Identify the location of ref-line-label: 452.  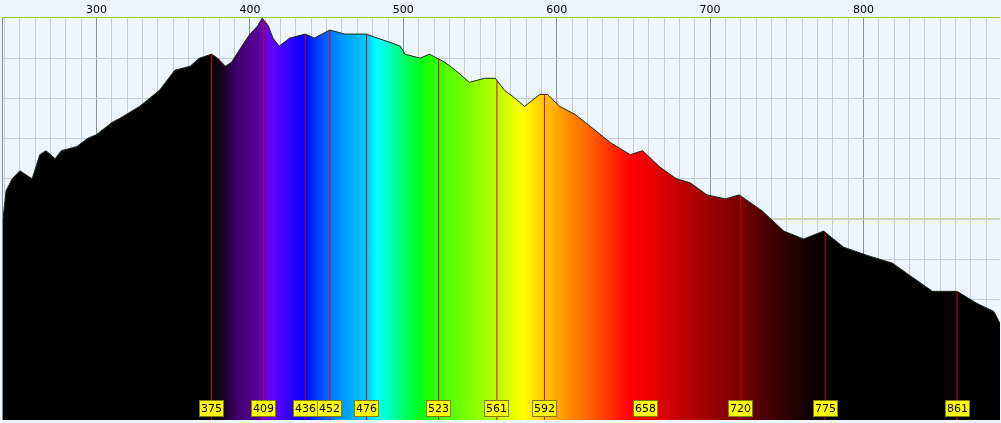
(329, 408).